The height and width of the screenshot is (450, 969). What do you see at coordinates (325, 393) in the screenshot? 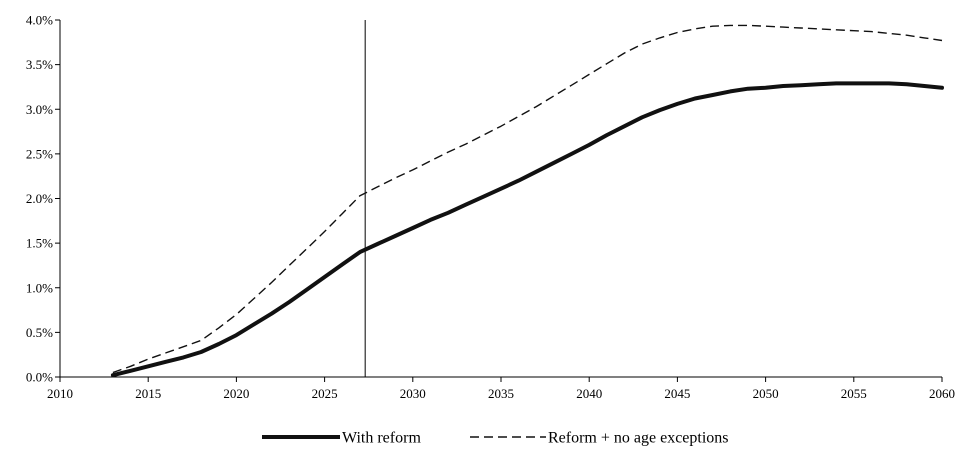
I see `x-tick-label: 2025` at bounding box center [325, 393].